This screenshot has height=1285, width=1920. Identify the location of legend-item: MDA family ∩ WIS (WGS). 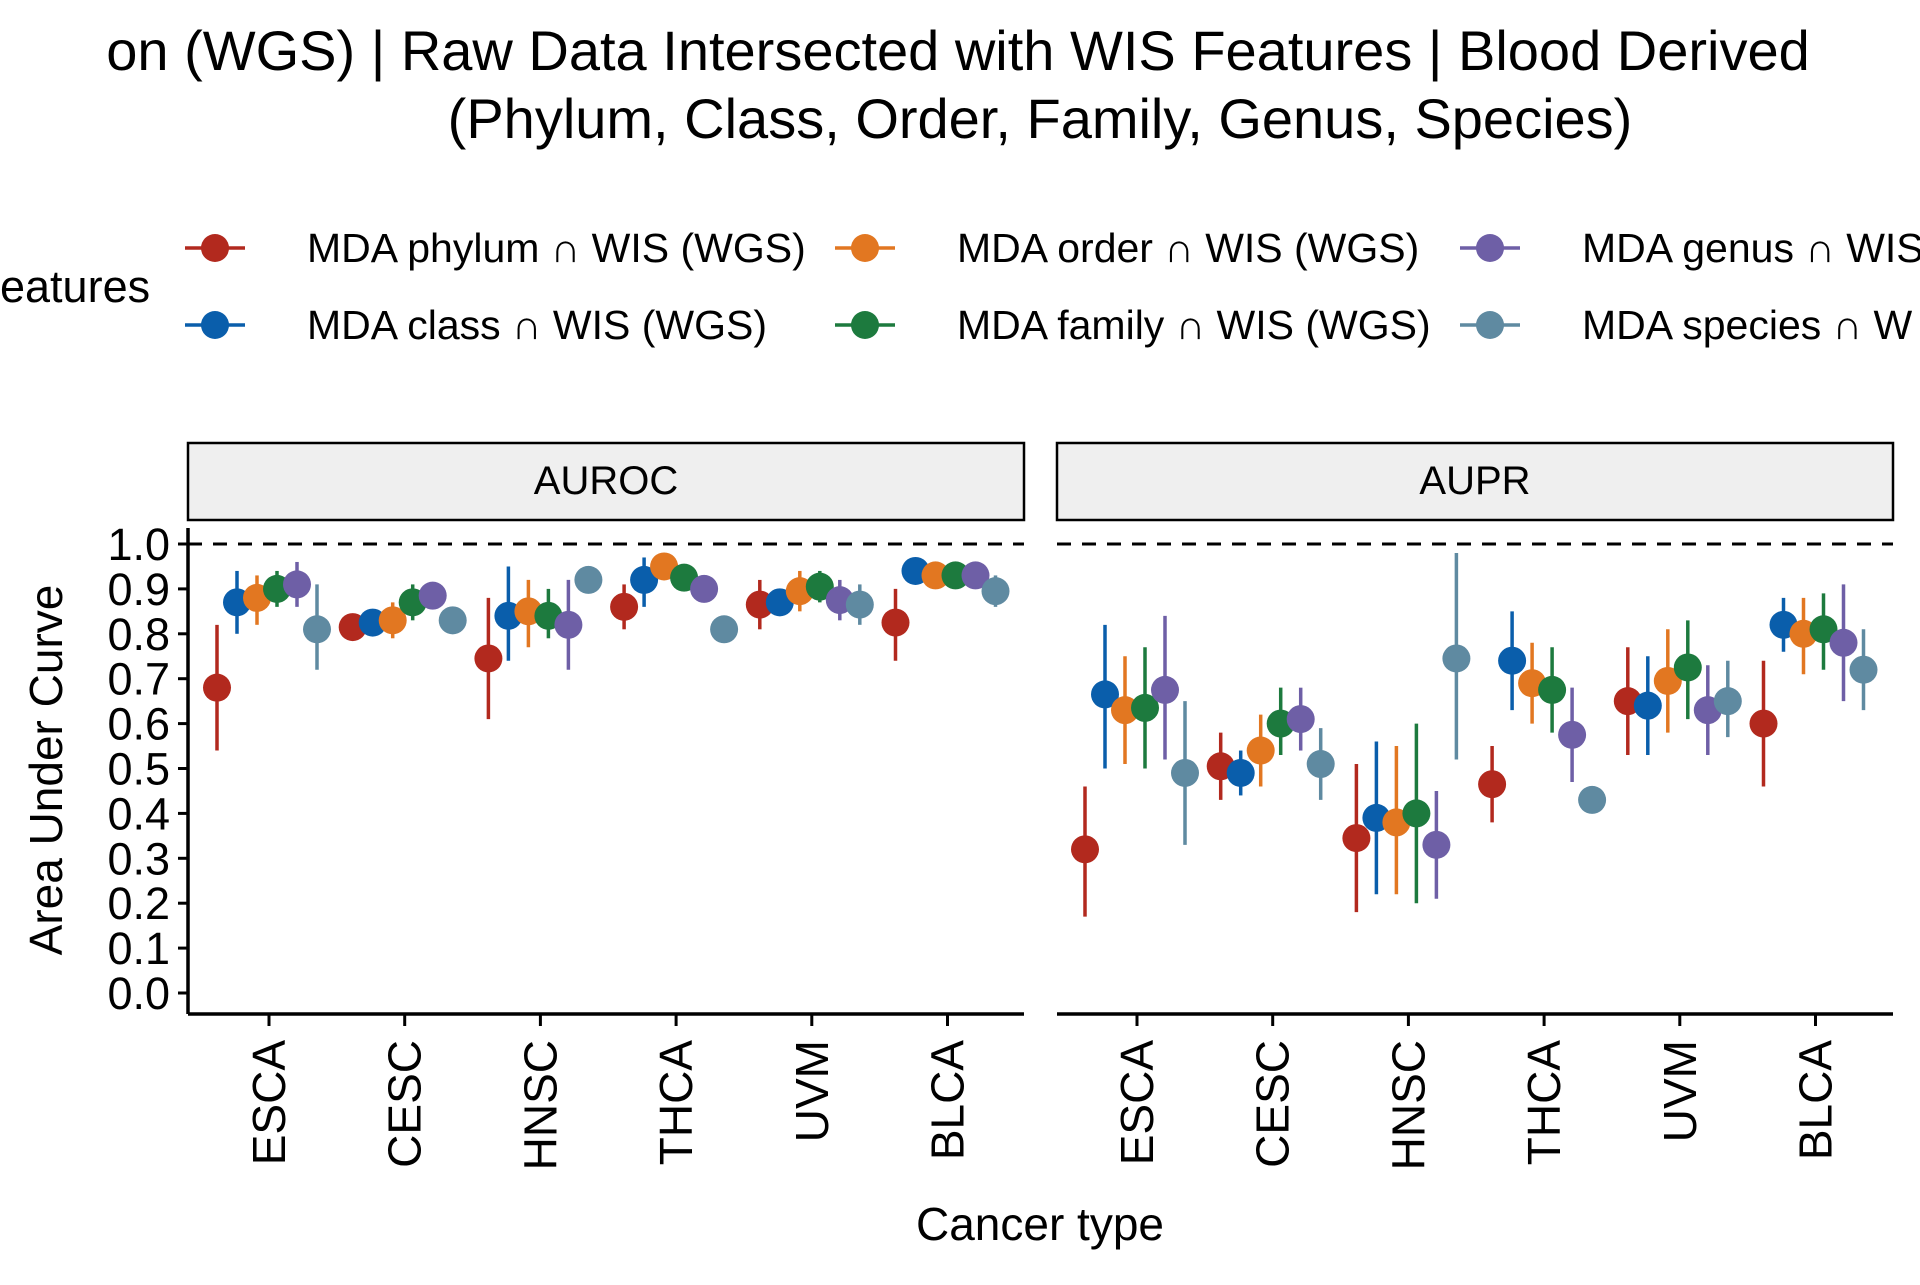
(1133, 325).